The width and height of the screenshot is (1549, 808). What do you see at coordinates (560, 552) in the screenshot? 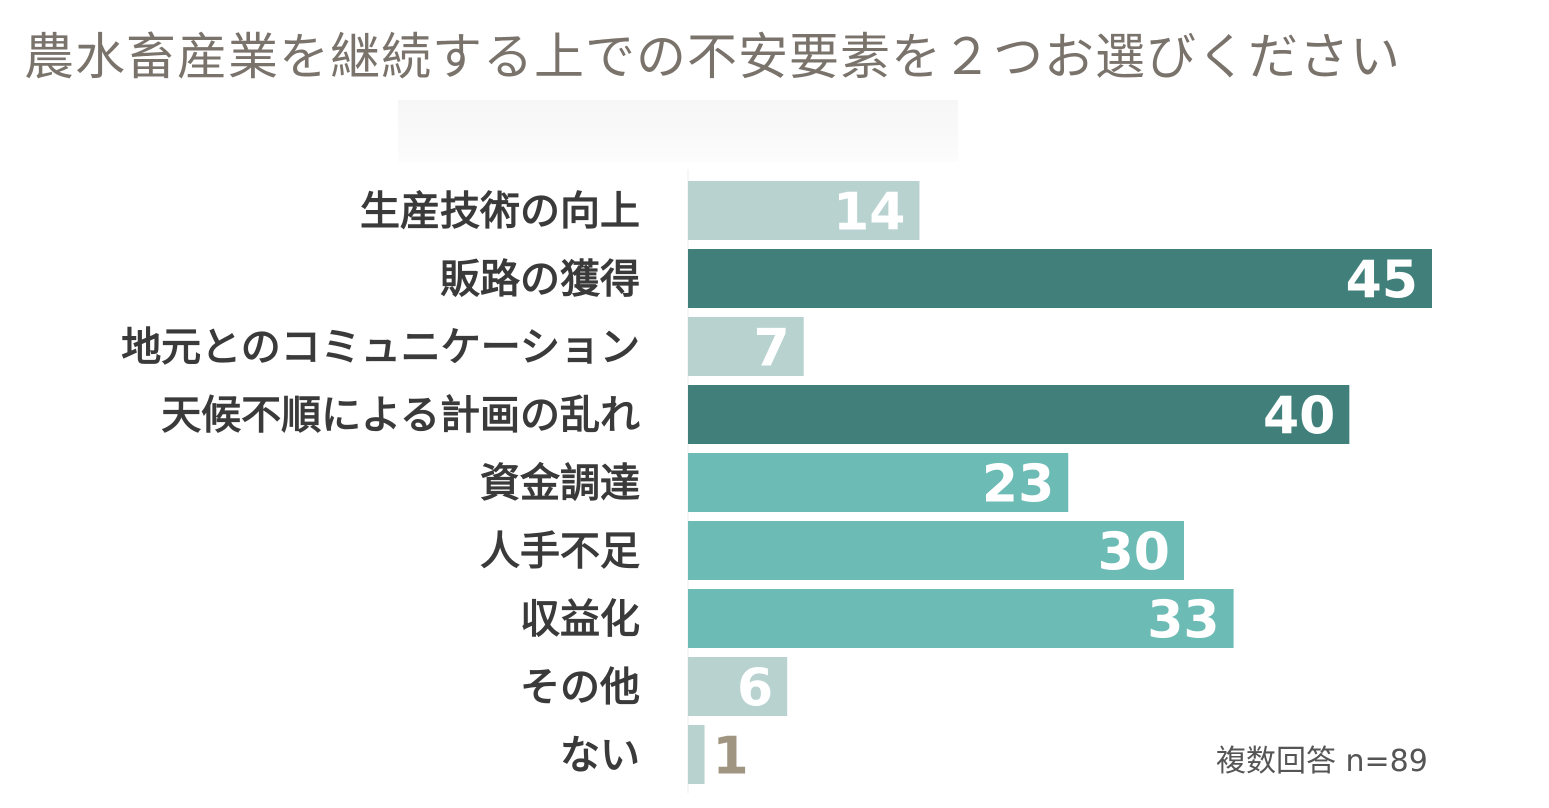
I see `category-label-5: 人手不足` at bounding box center [560, 552].